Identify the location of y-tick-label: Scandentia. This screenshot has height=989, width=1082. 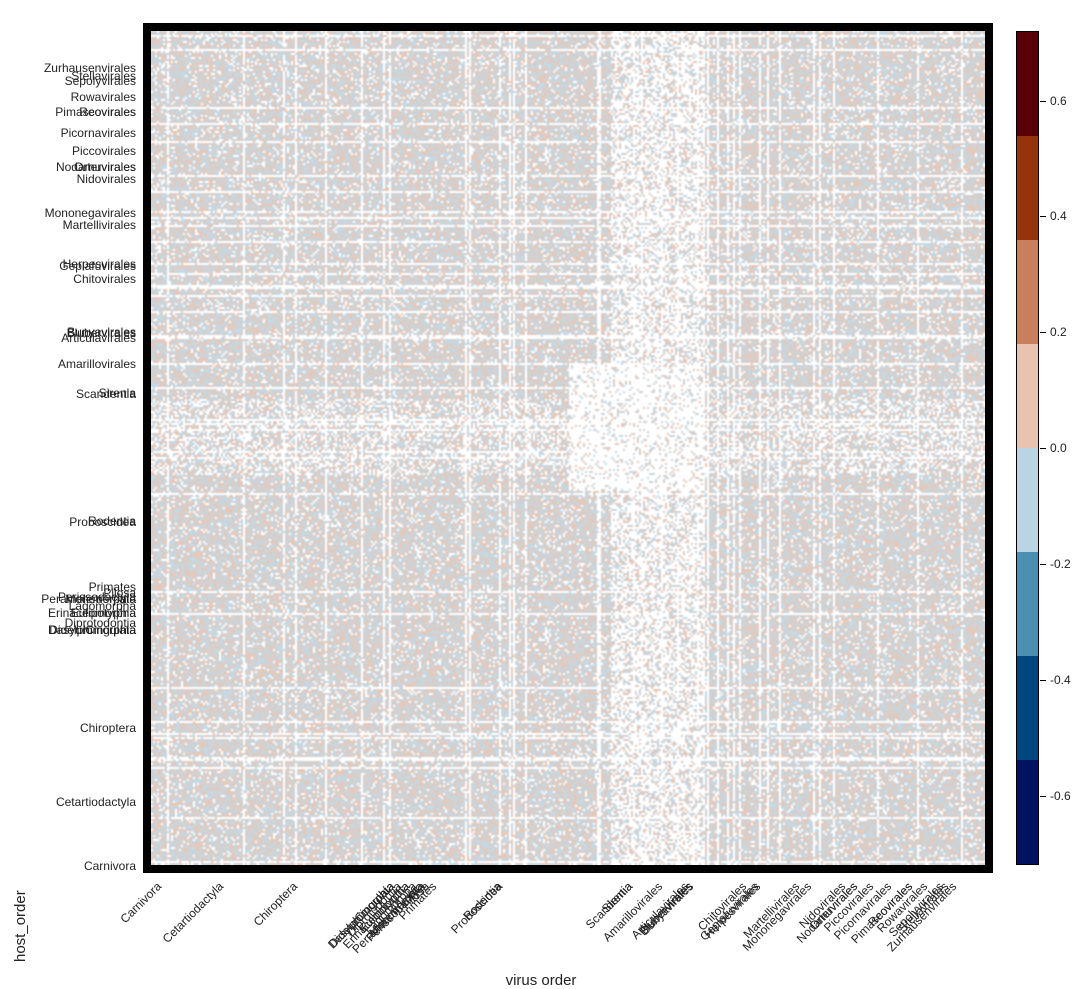
(105, 394).